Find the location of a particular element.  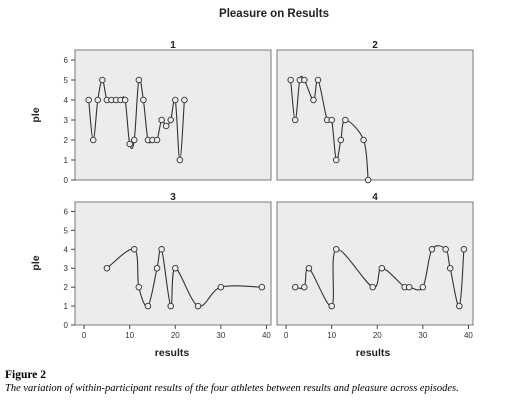

caption-label: Figure 2 is located at coordinates (25, 375).